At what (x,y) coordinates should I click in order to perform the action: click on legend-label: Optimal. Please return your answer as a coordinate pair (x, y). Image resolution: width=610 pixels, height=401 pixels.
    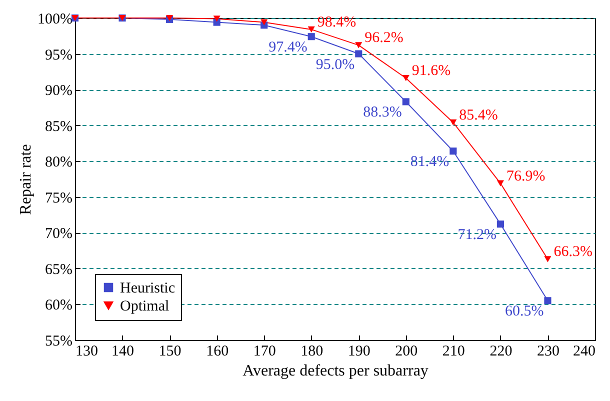
    Looking at the image, I should click on (145, 306).